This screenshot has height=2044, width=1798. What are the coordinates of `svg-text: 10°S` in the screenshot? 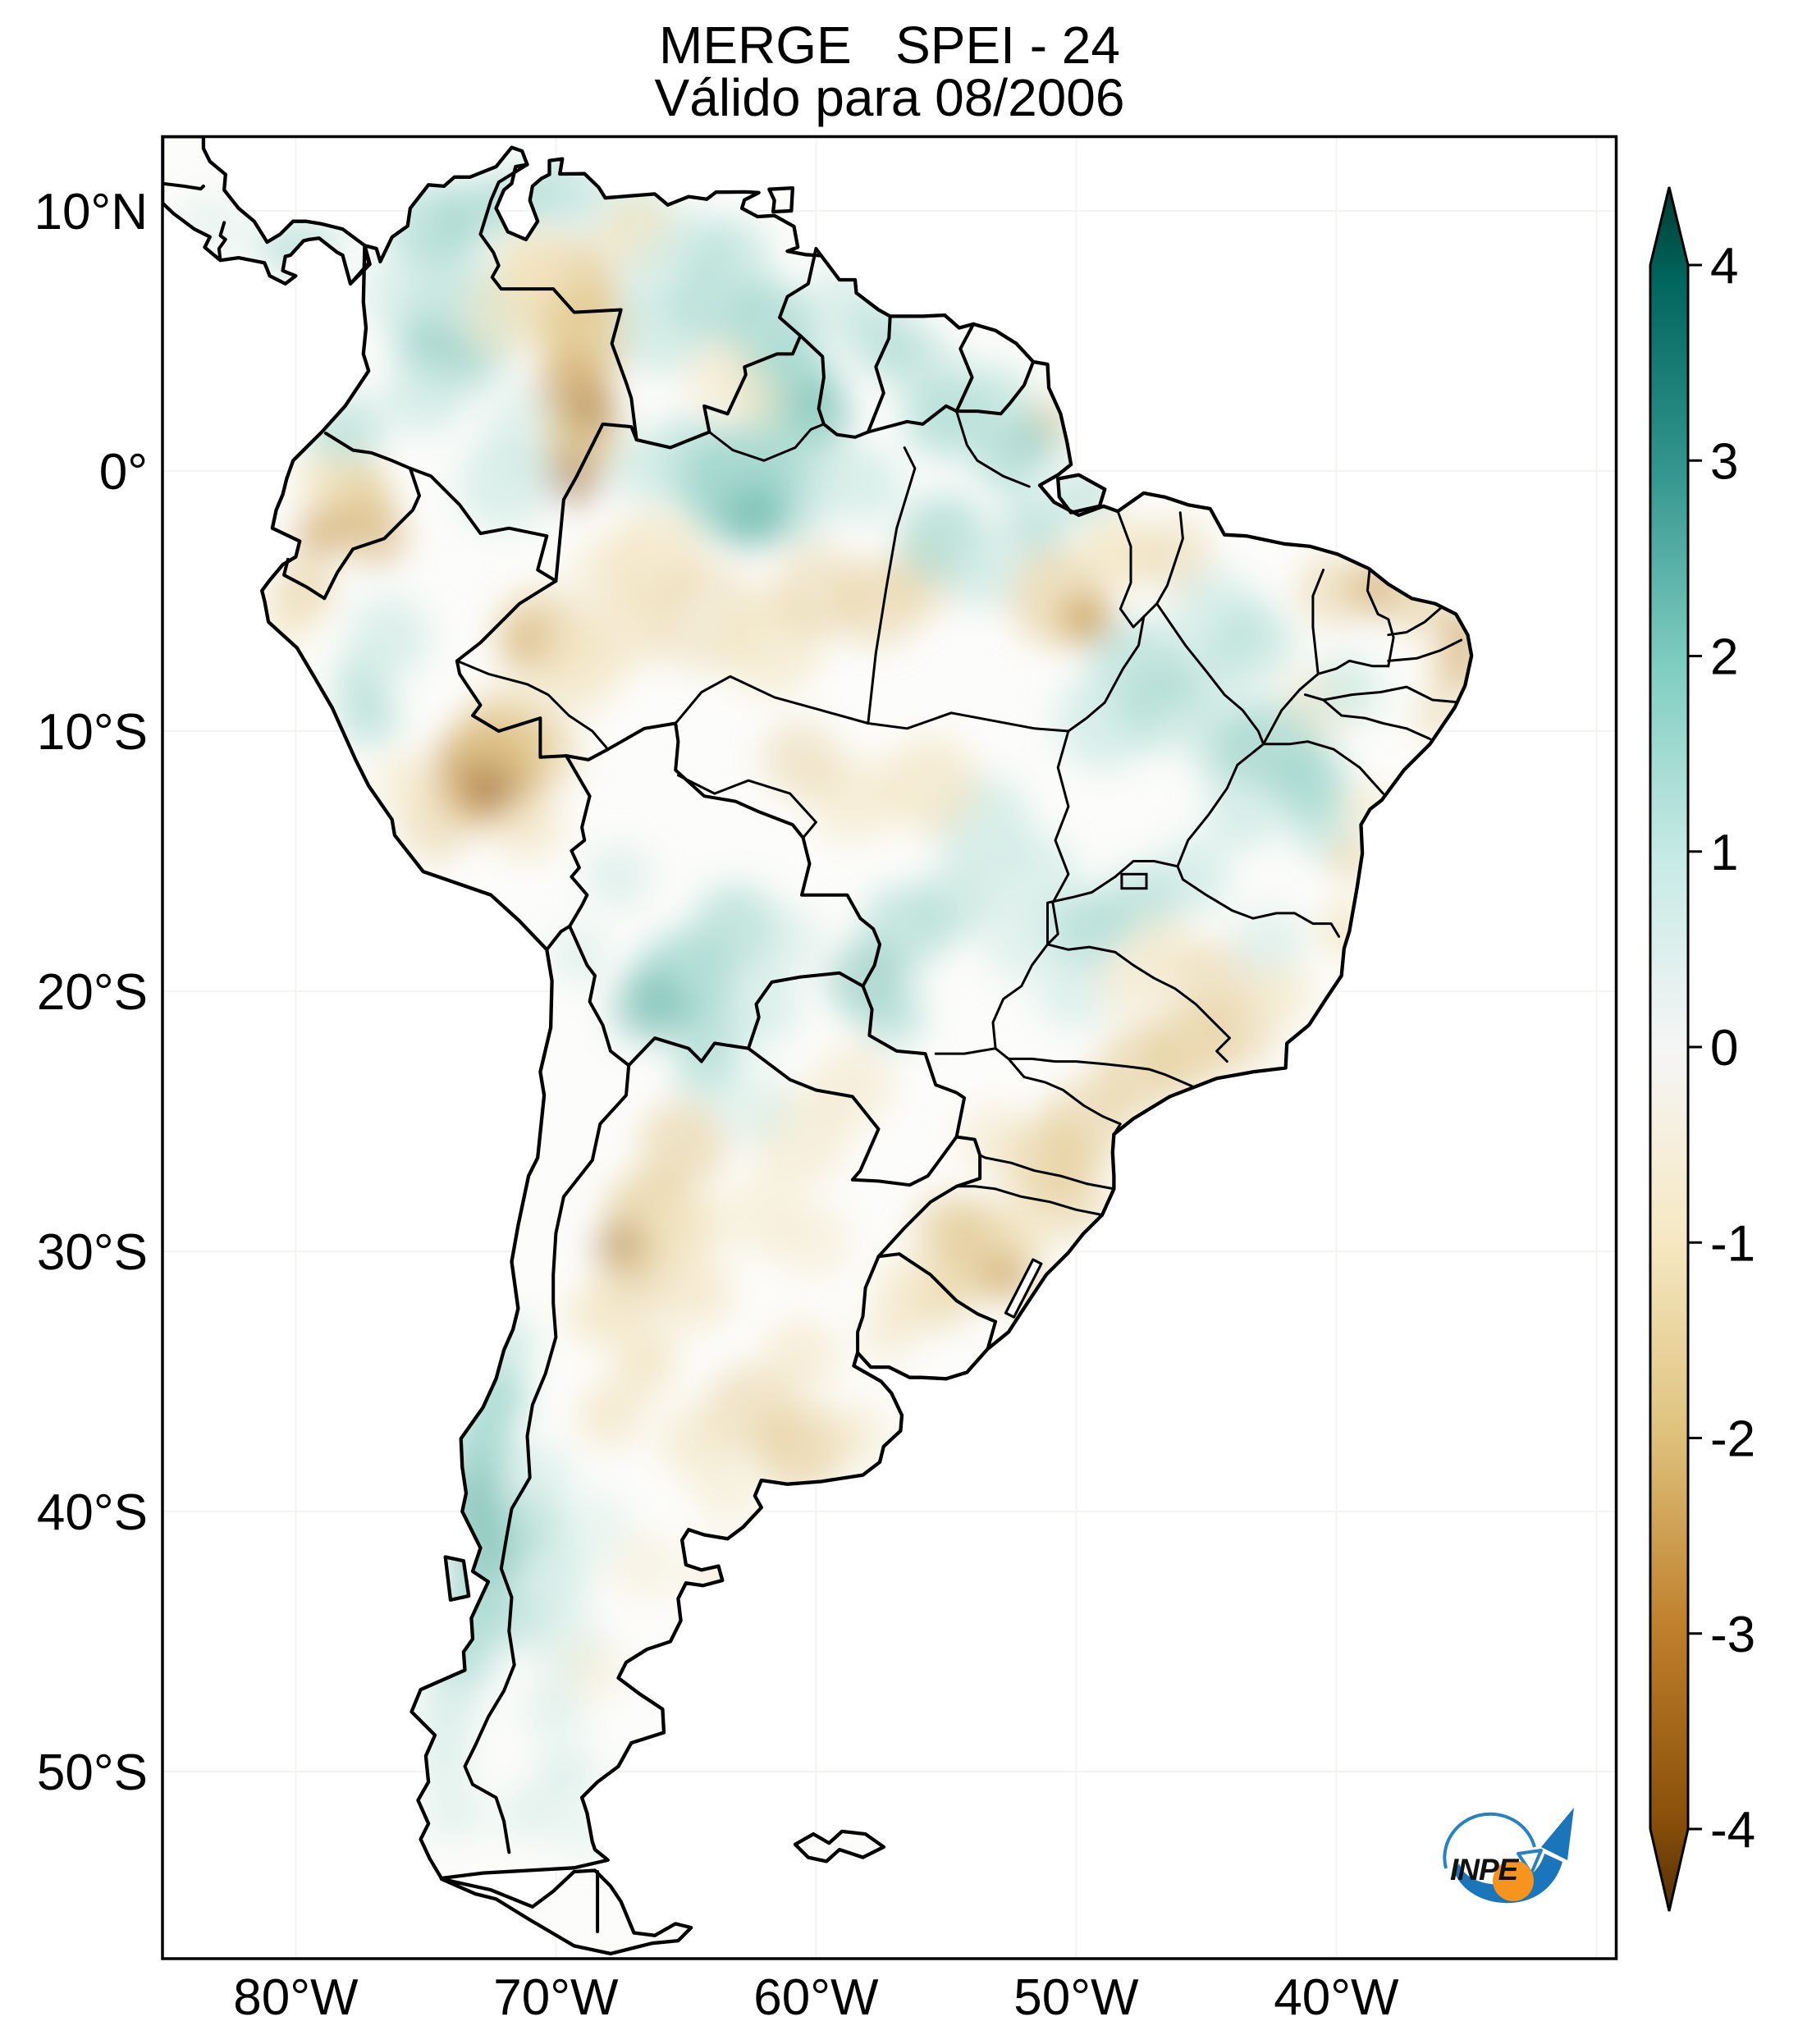 It's located at (92, 732).